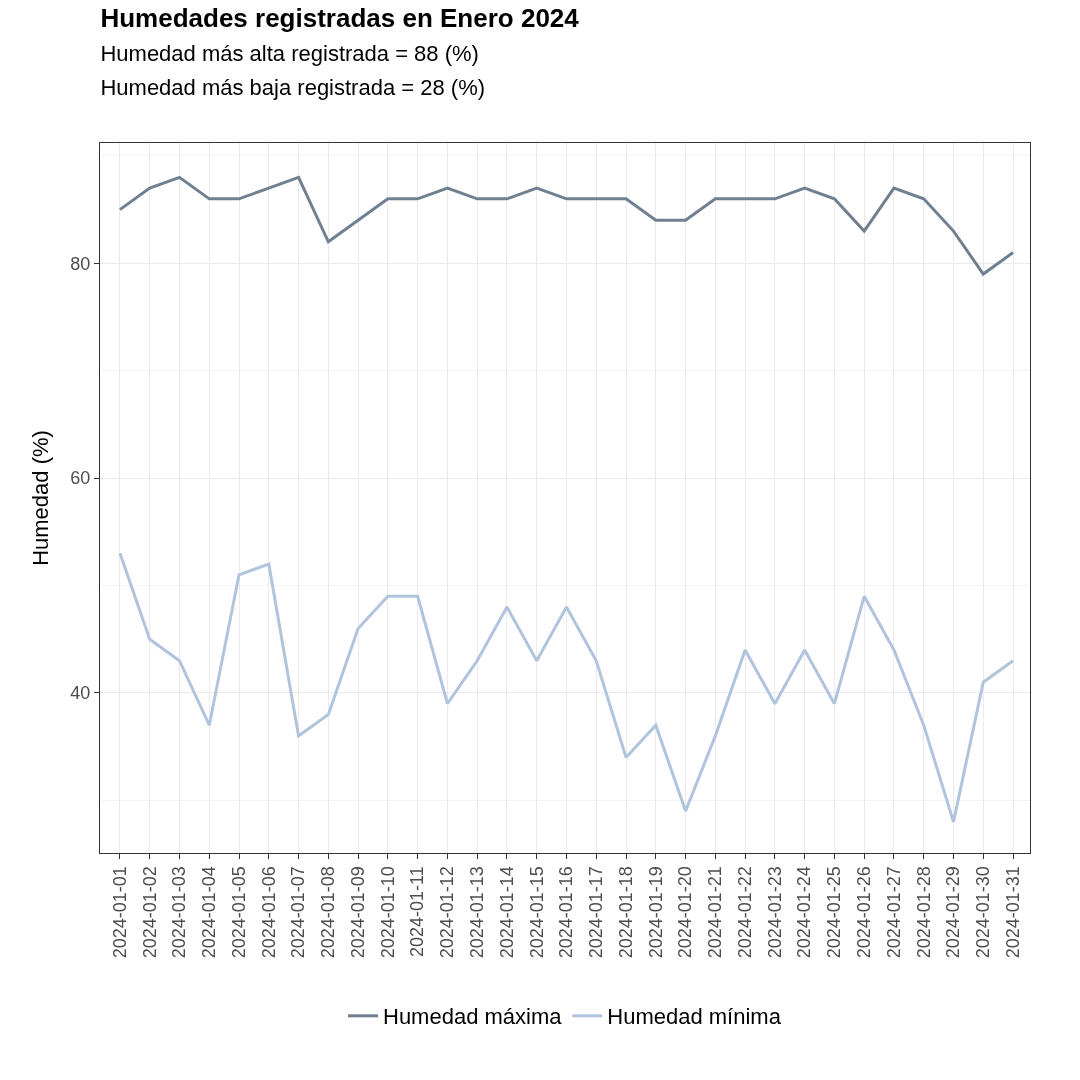  Describe the element at coordinates (566, 225) in the screenshot. I see `line-series` at that location.